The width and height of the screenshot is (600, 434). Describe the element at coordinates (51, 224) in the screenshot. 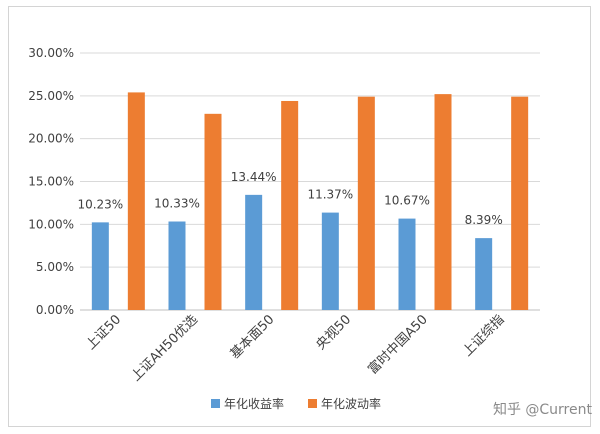

I see `y-tick-label: 10.00%` at that location.